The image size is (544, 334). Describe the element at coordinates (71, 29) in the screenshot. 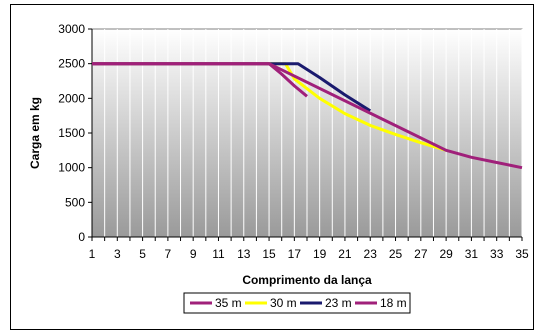

I see `y-tick-label: 3000` at that location.